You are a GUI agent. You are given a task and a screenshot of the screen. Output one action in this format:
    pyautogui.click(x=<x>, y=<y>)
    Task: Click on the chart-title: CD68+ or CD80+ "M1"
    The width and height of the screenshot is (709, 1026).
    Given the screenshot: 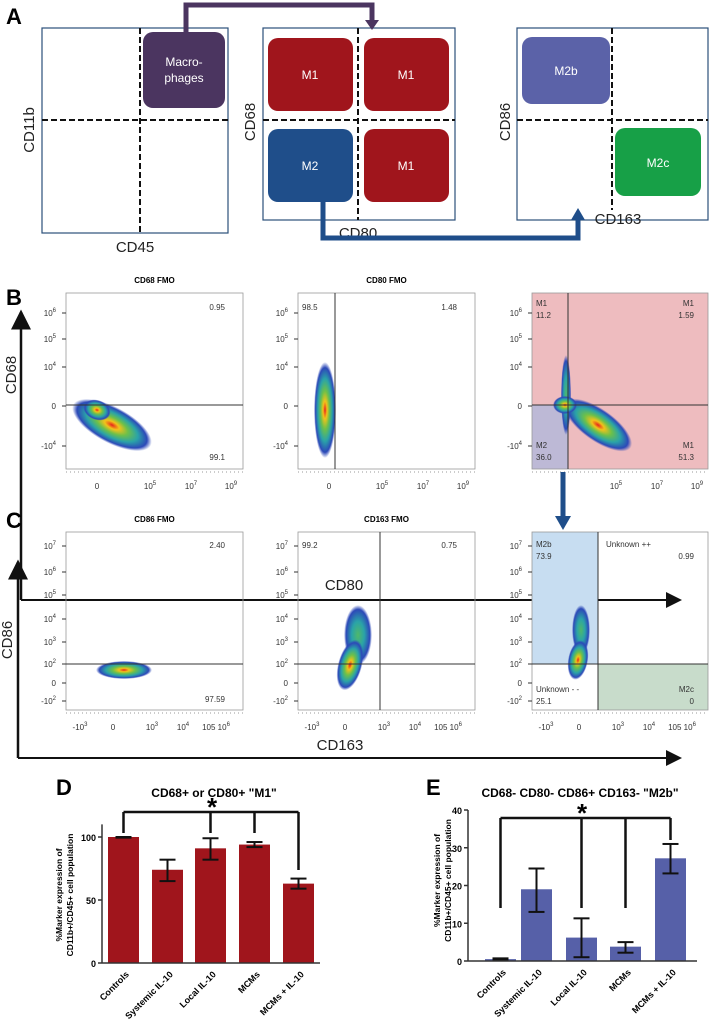 What is the action you would take?
    pyautogui.click(x=213, y=793)
    